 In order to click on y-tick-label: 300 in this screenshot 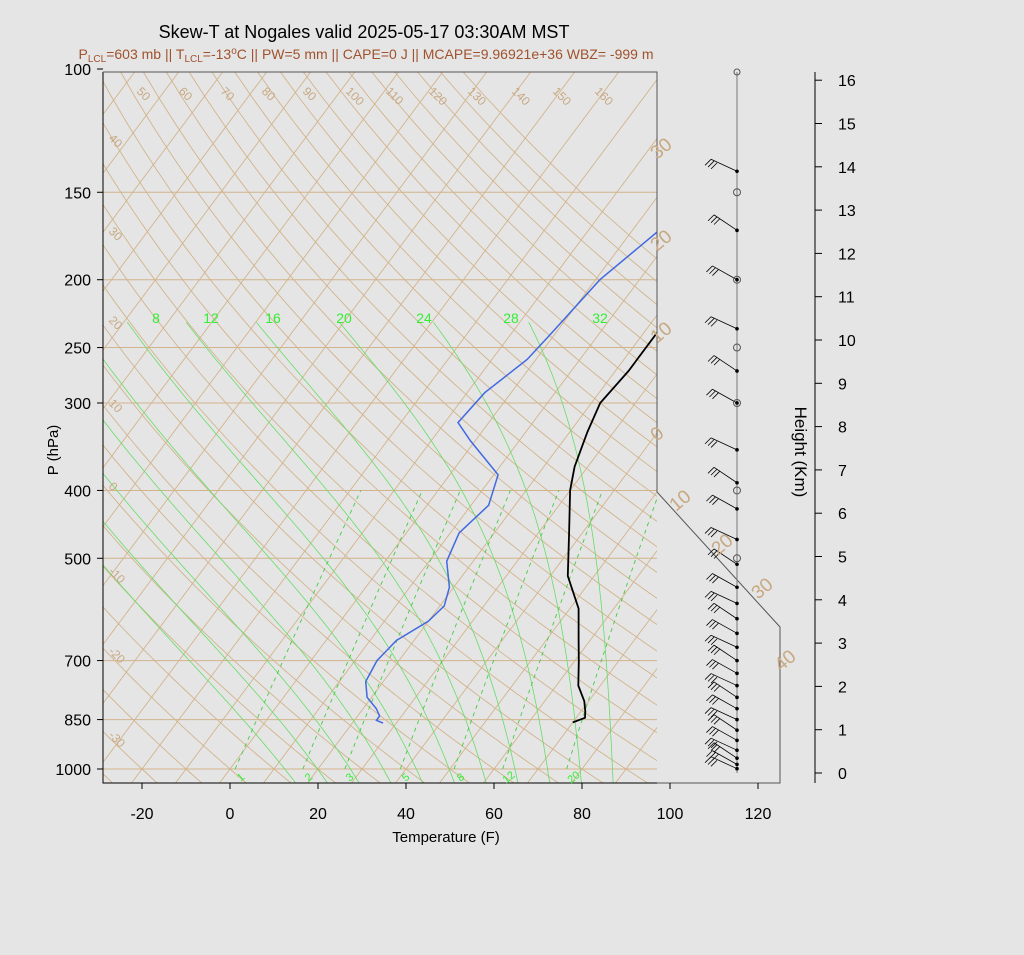, I will do `click(77, 404)`.